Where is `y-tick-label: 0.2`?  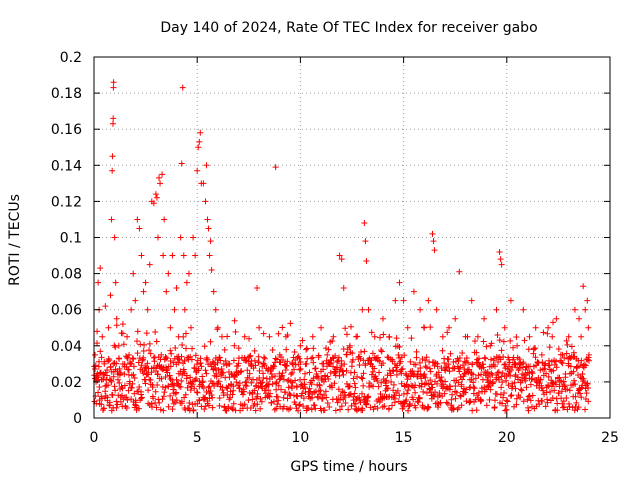 y-tick-label: 0.2 is located at coordinates (71, 58).